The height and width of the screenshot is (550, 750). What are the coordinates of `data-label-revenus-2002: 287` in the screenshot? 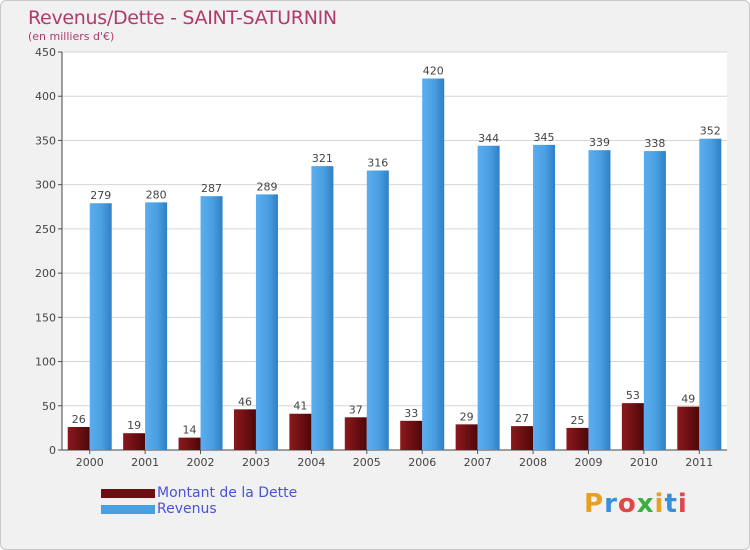 It's located at (211, 188).